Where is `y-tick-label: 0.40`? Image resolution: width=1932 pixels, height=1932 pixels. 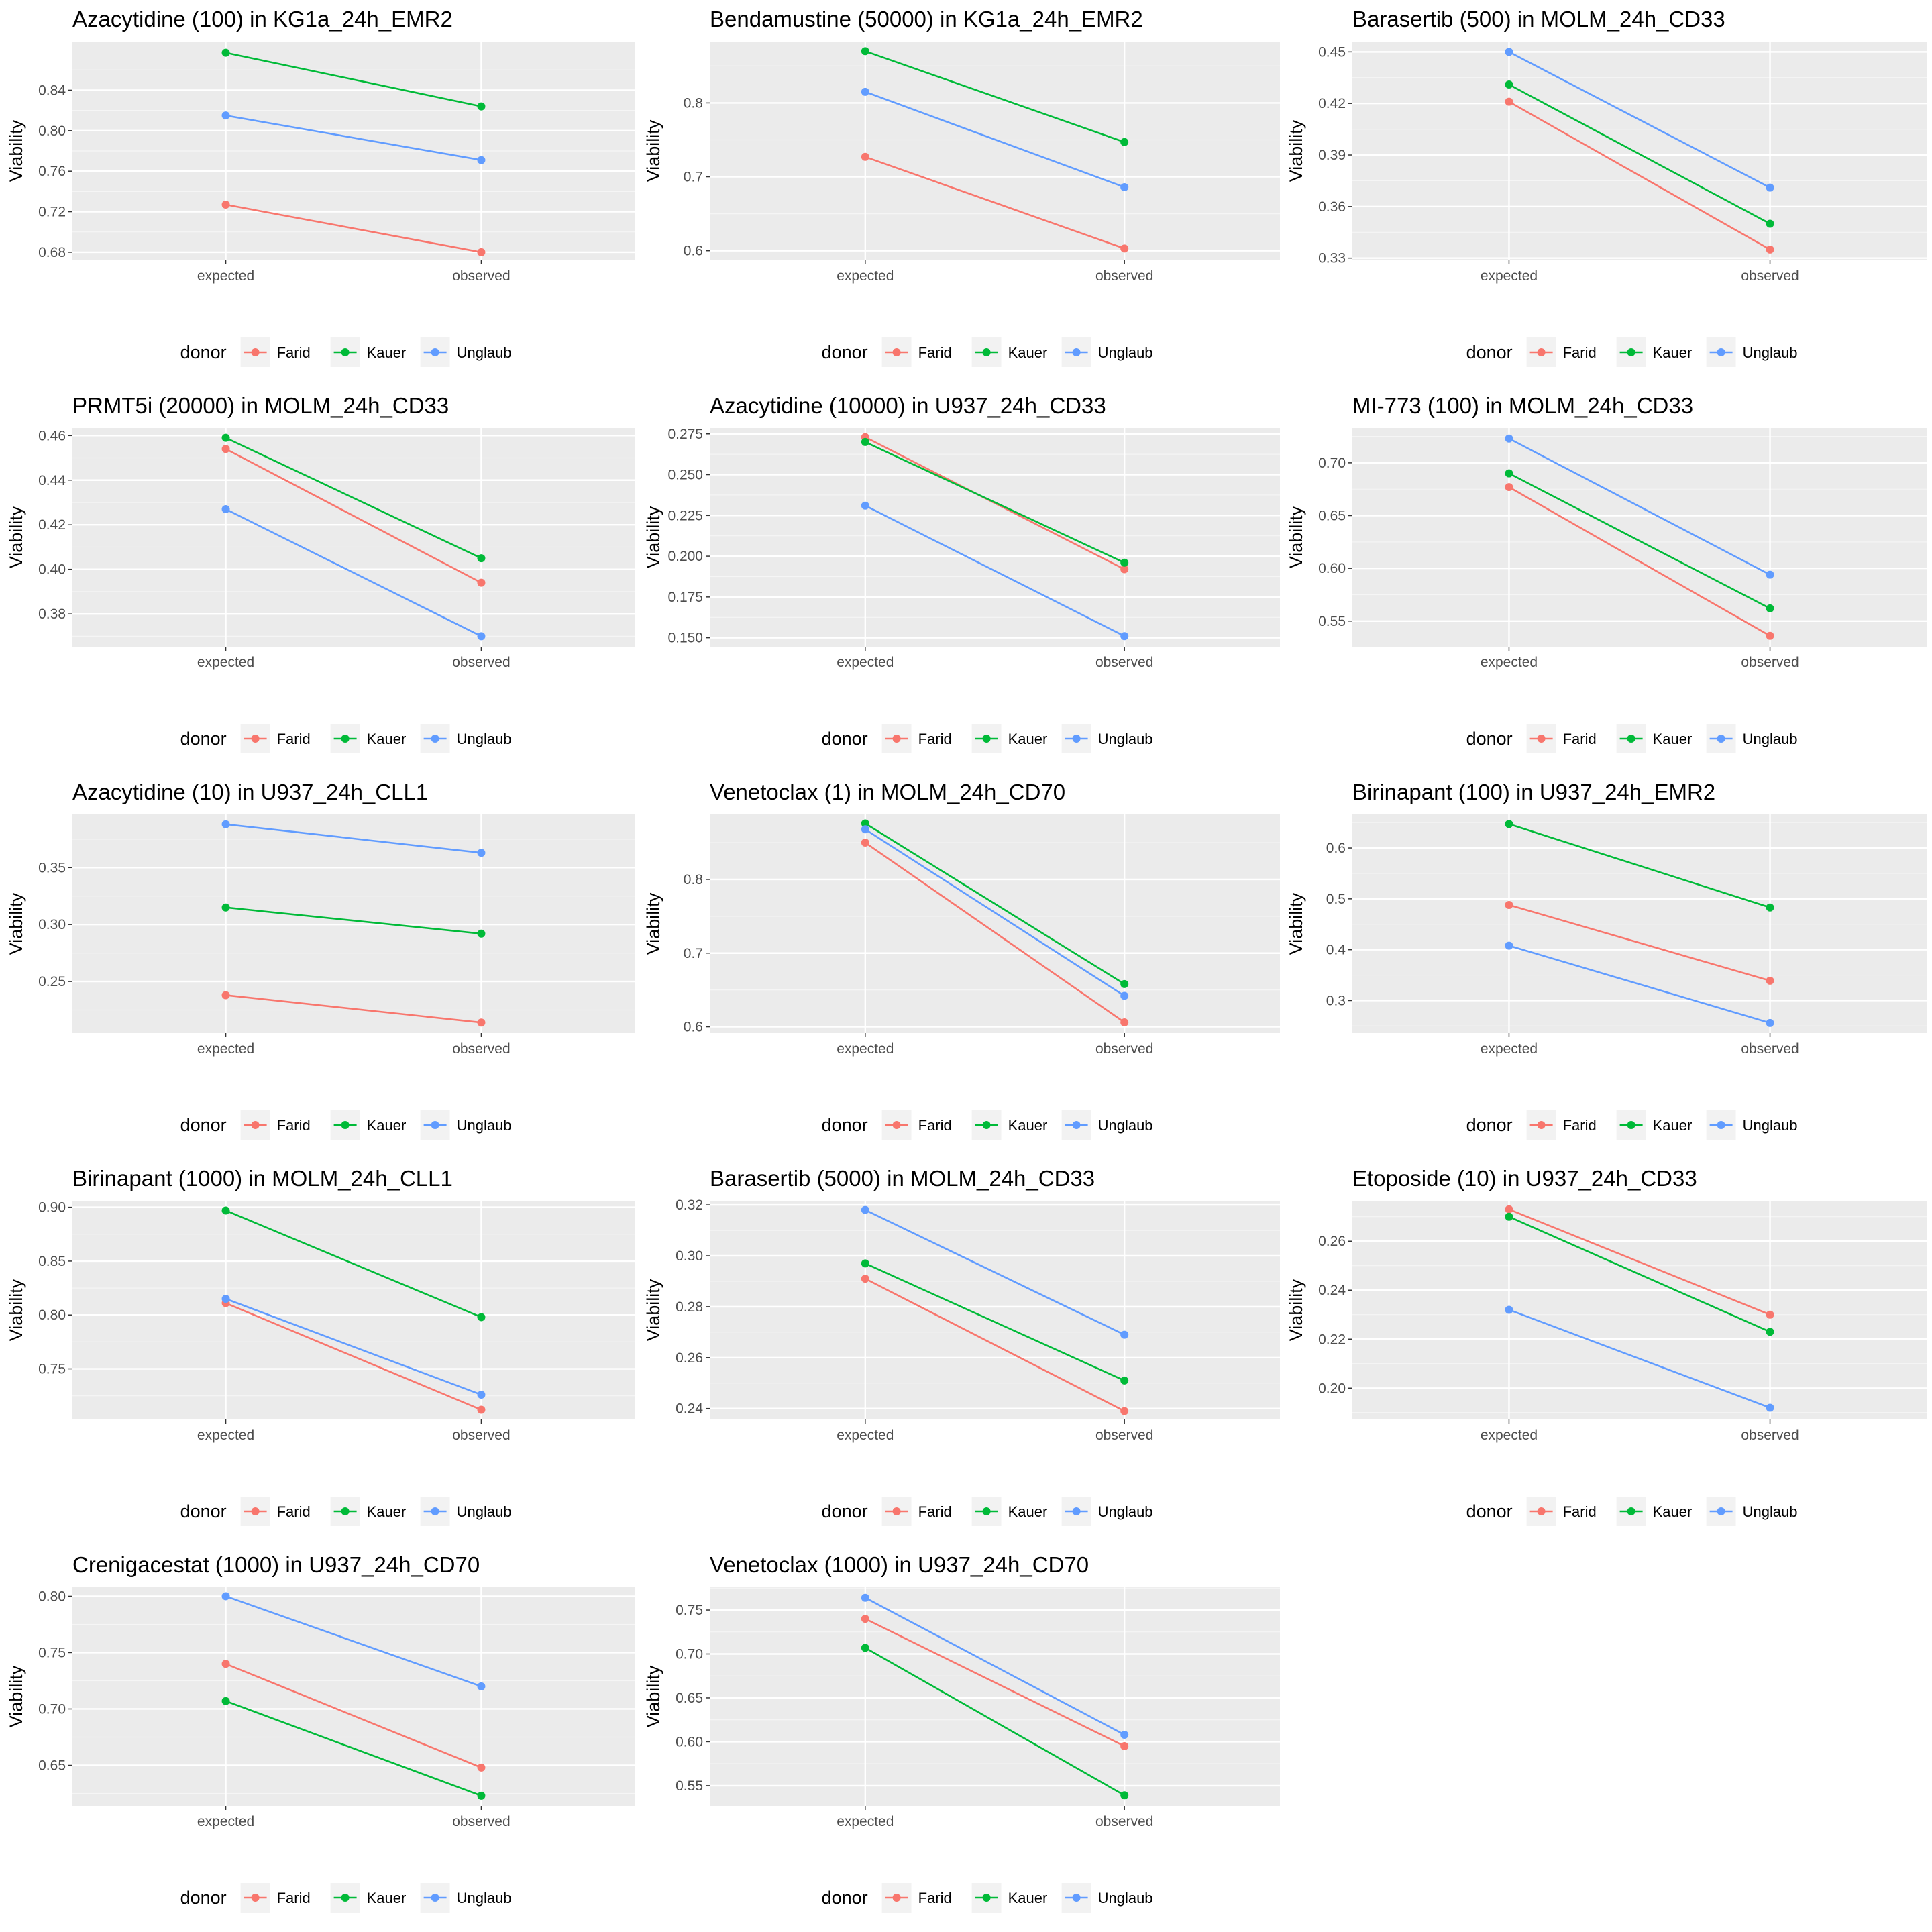
y-tick-label: 0.40 is located at coordinates (52, 570).